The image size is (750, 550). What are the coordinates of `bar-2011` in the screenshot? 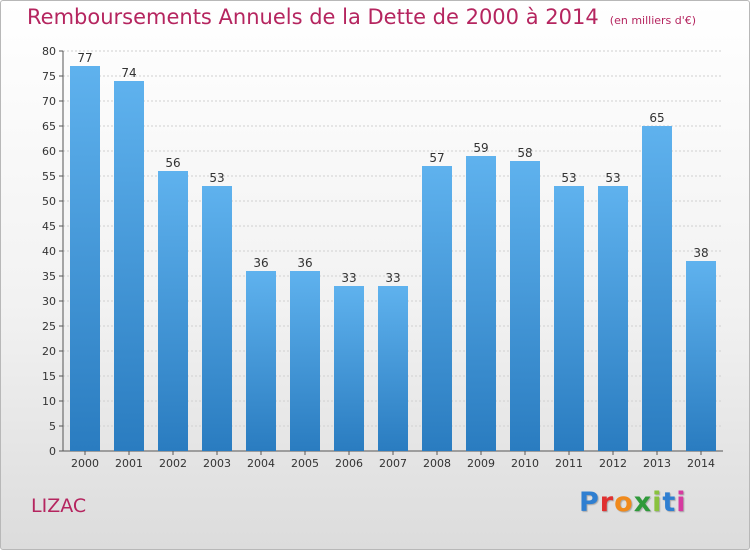 It's located at (569, 318).